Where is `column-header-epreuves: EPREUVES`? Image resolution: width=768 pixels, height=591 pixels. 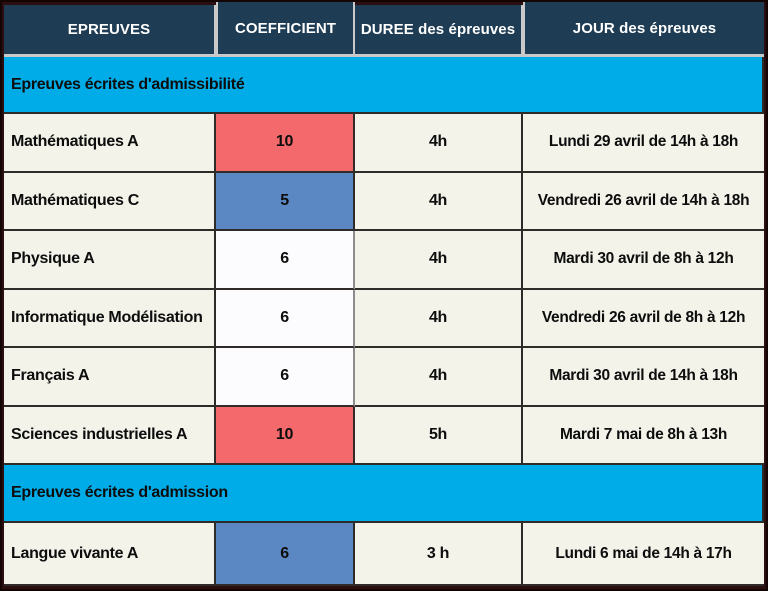 column-header-epreuves: EPREUVES is located at coordinates (110, 31).